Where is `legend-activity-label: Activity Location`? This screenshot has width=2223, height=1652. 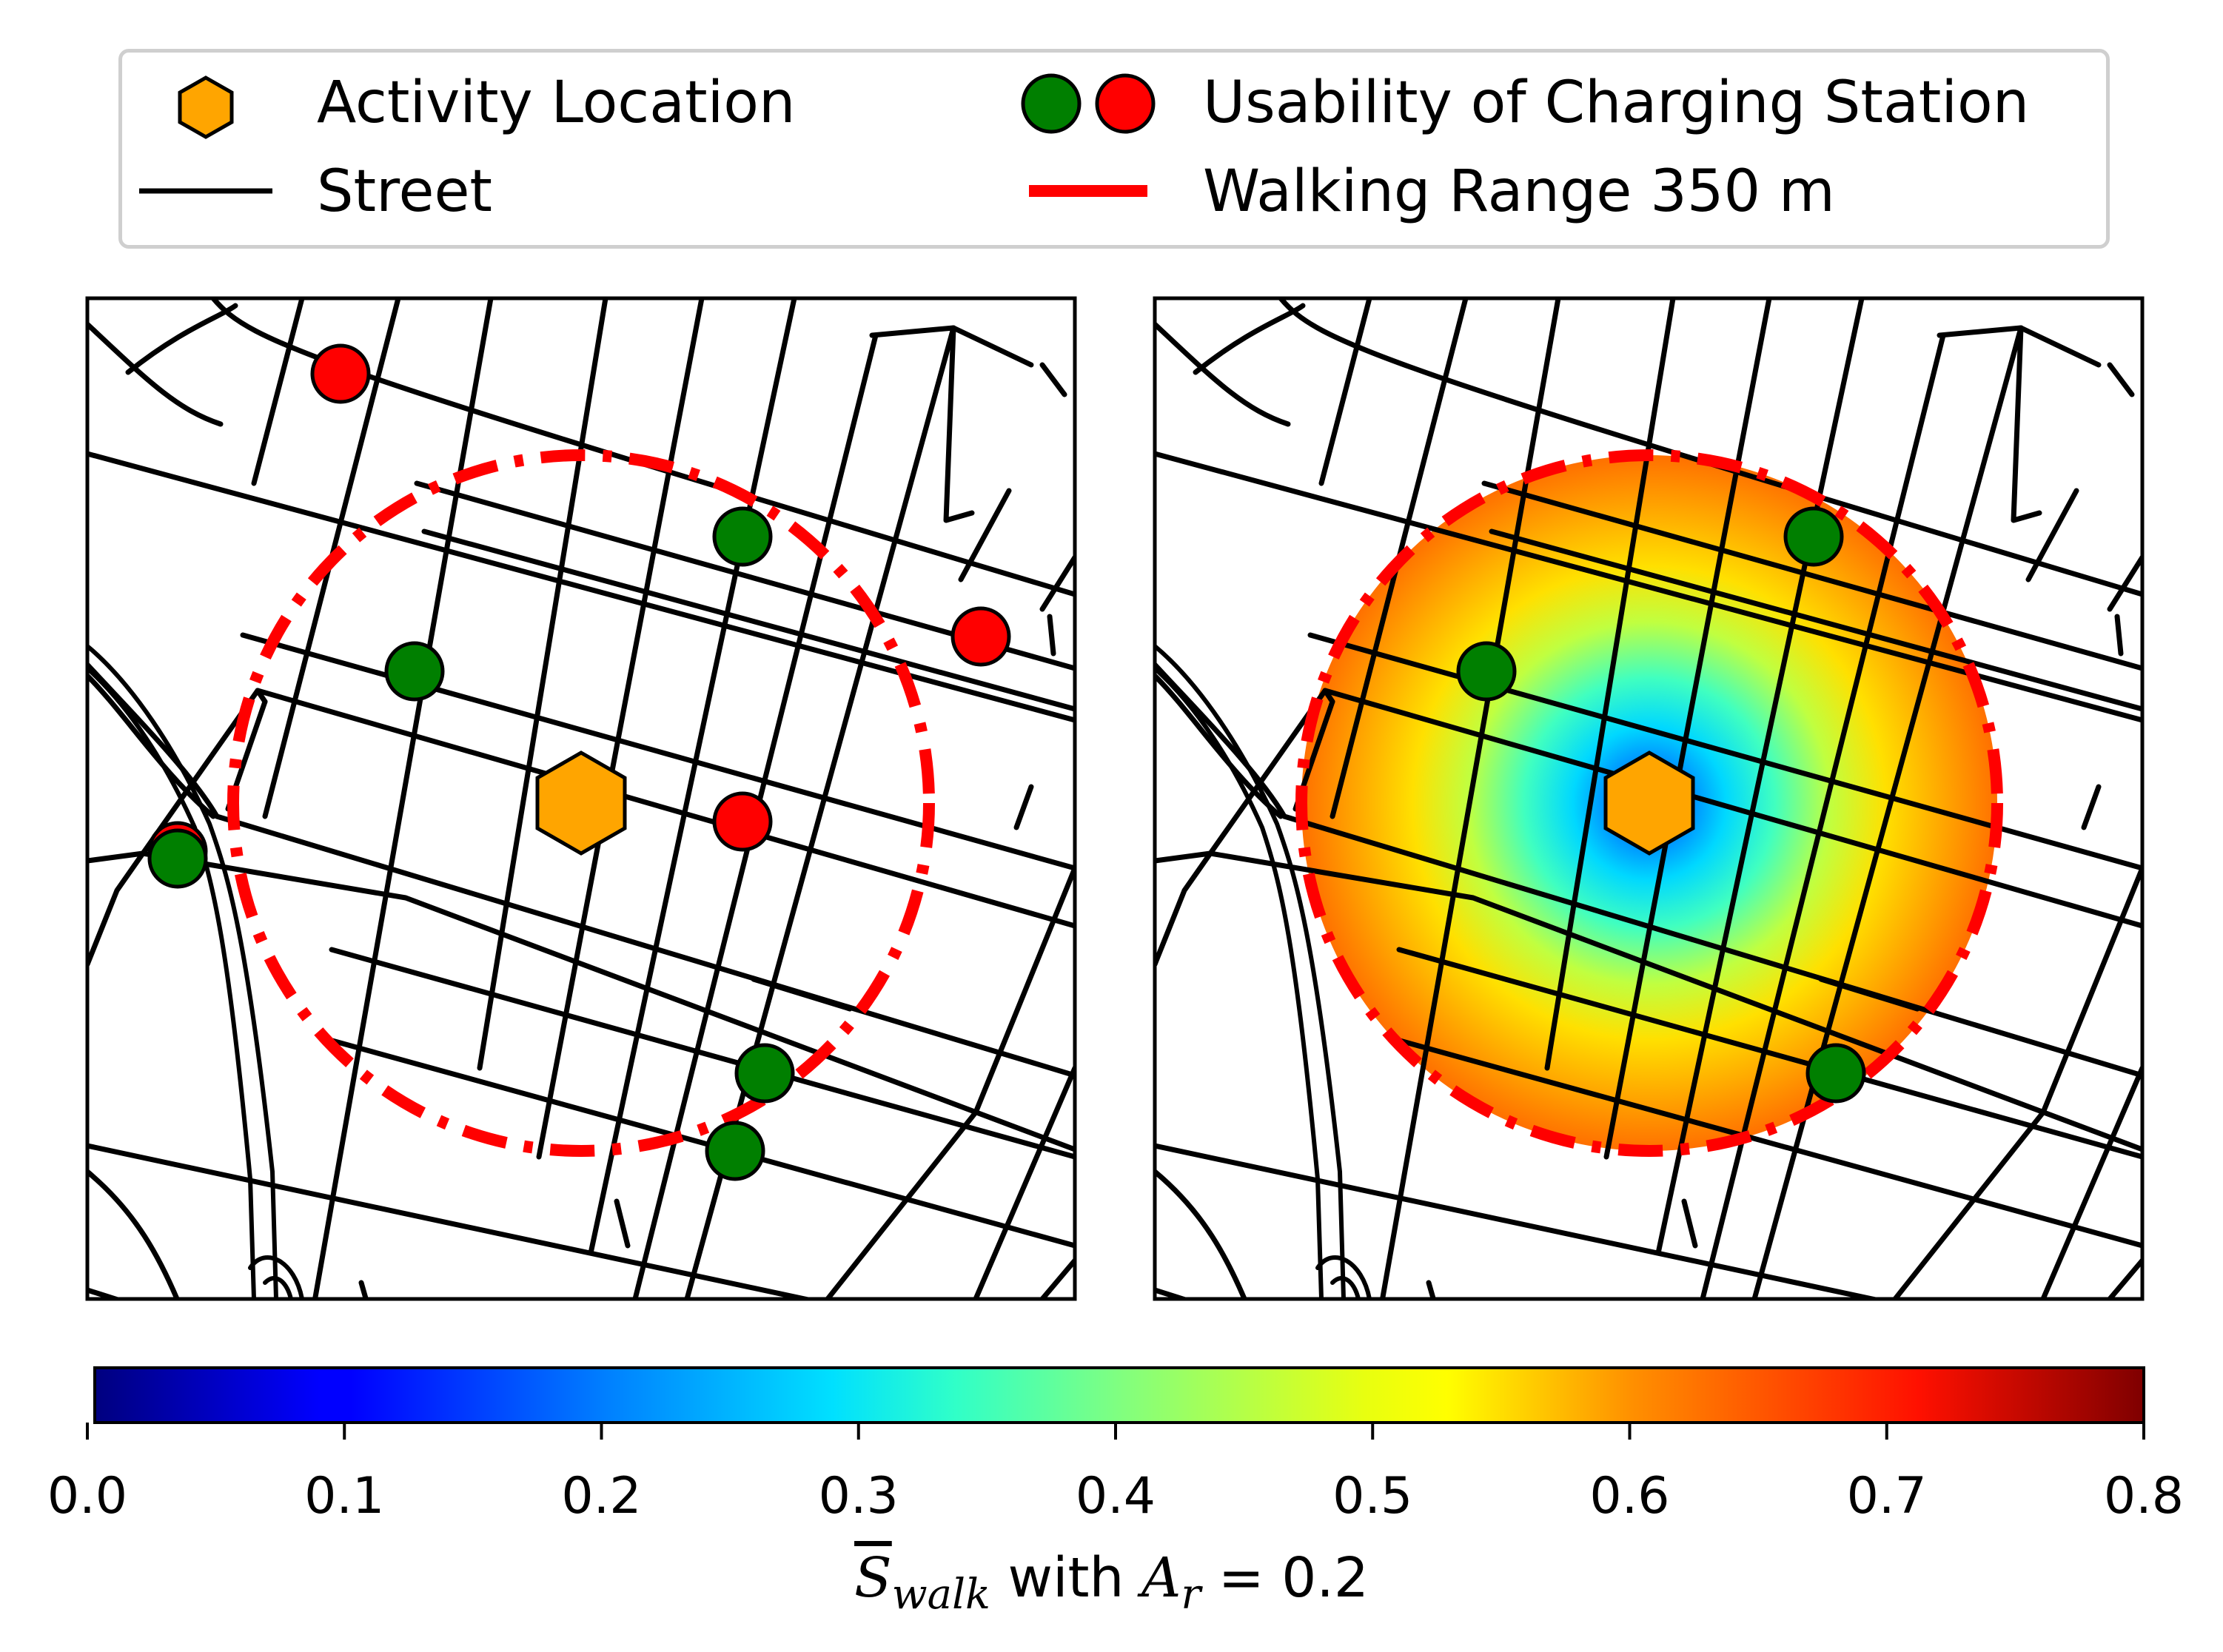
legend-activity-label: Activity Location is located at coordinates (556, 103).